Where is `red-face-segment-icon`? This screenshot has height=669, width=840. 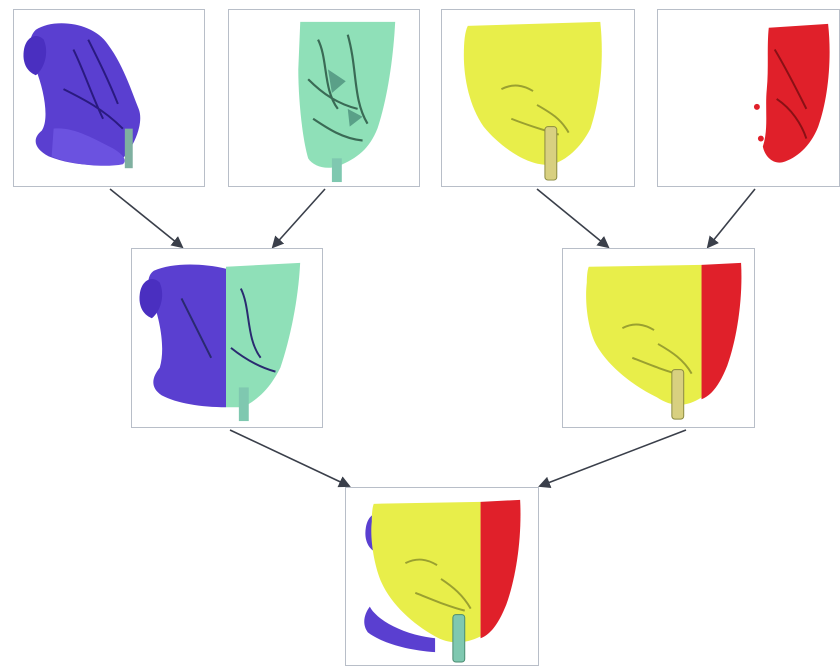 red-face-segment-icon is located at coordinates (791, 93).